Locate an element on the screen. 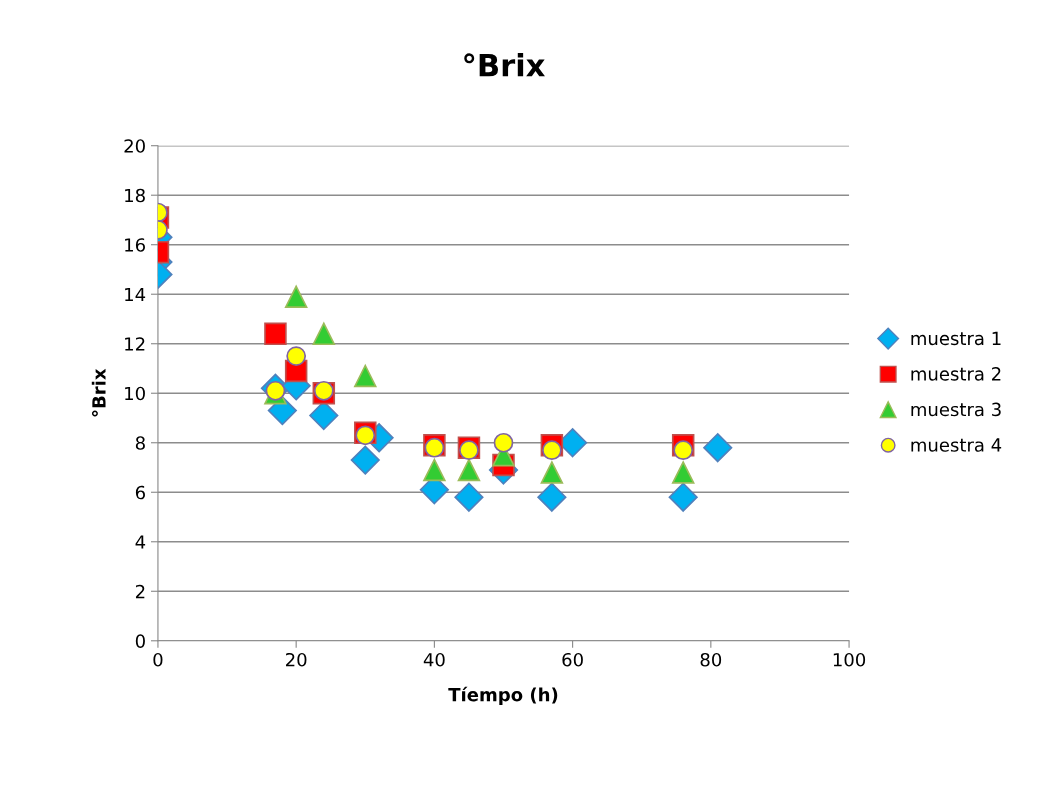 This screenshot has width=1060, height=805. y-tick-label: 4 is located at coordinates (140, 542).